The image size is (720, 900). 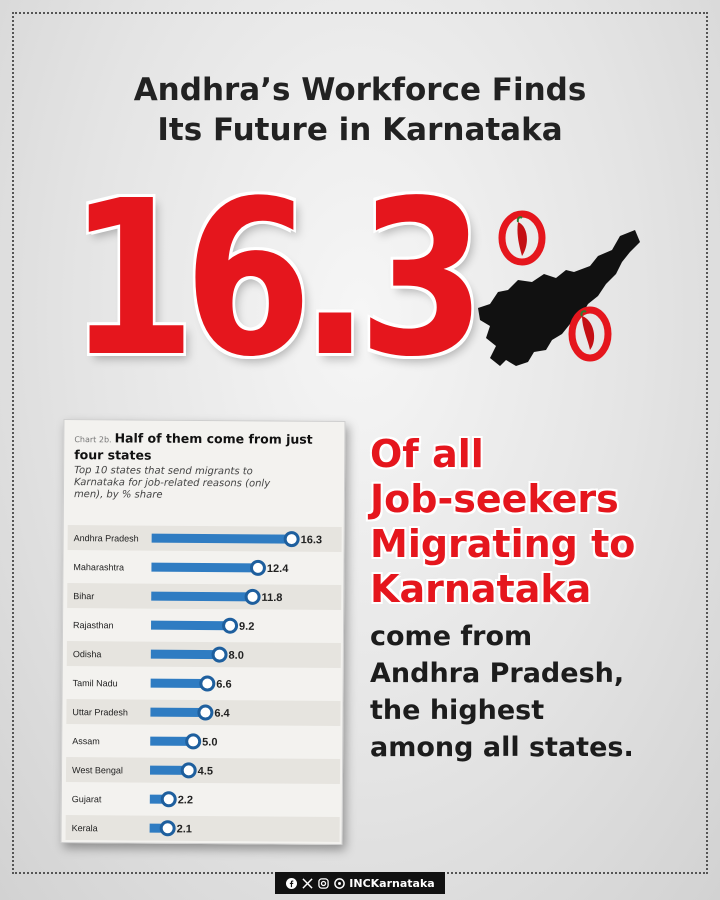 What do you see at coordinates (185, 800) in the screenshot?
I see `bar-value-label: 2.2` at bounding box center [185, 800].